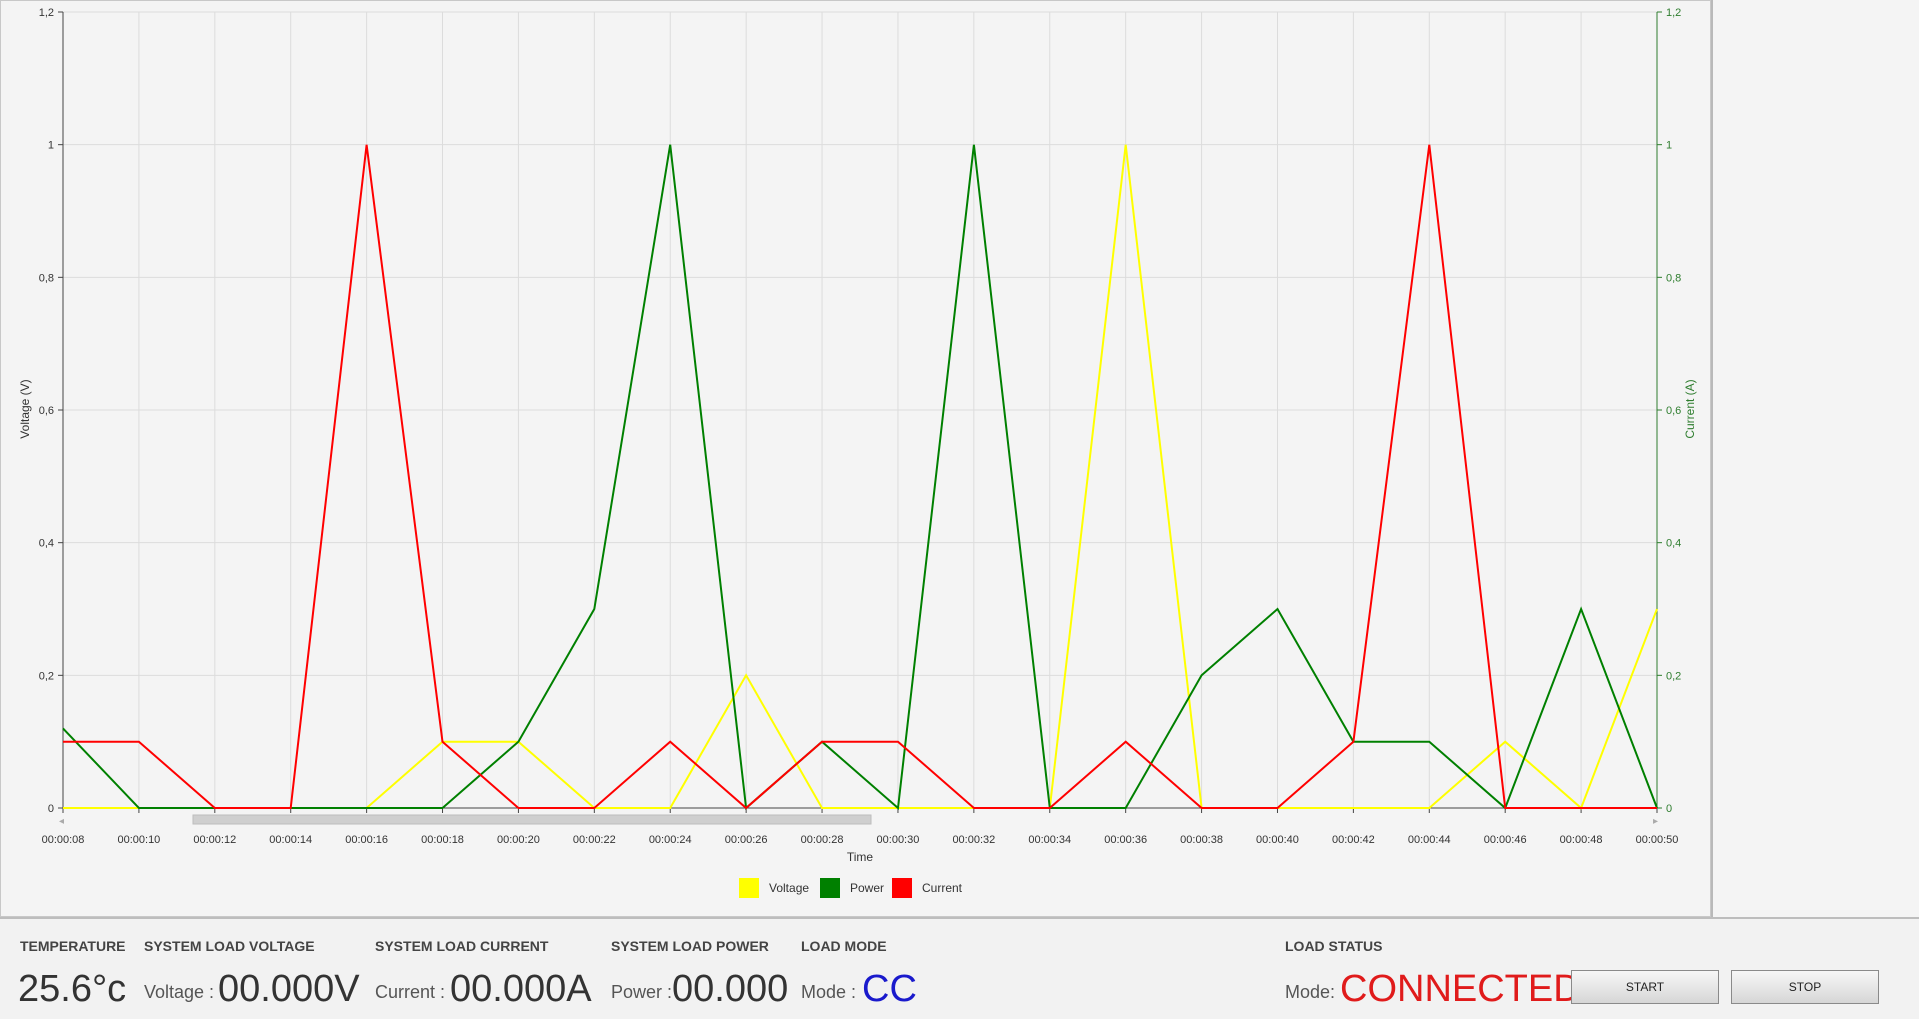  I want to click on x-tick-label: 00:00:36, so click(1125, 840).